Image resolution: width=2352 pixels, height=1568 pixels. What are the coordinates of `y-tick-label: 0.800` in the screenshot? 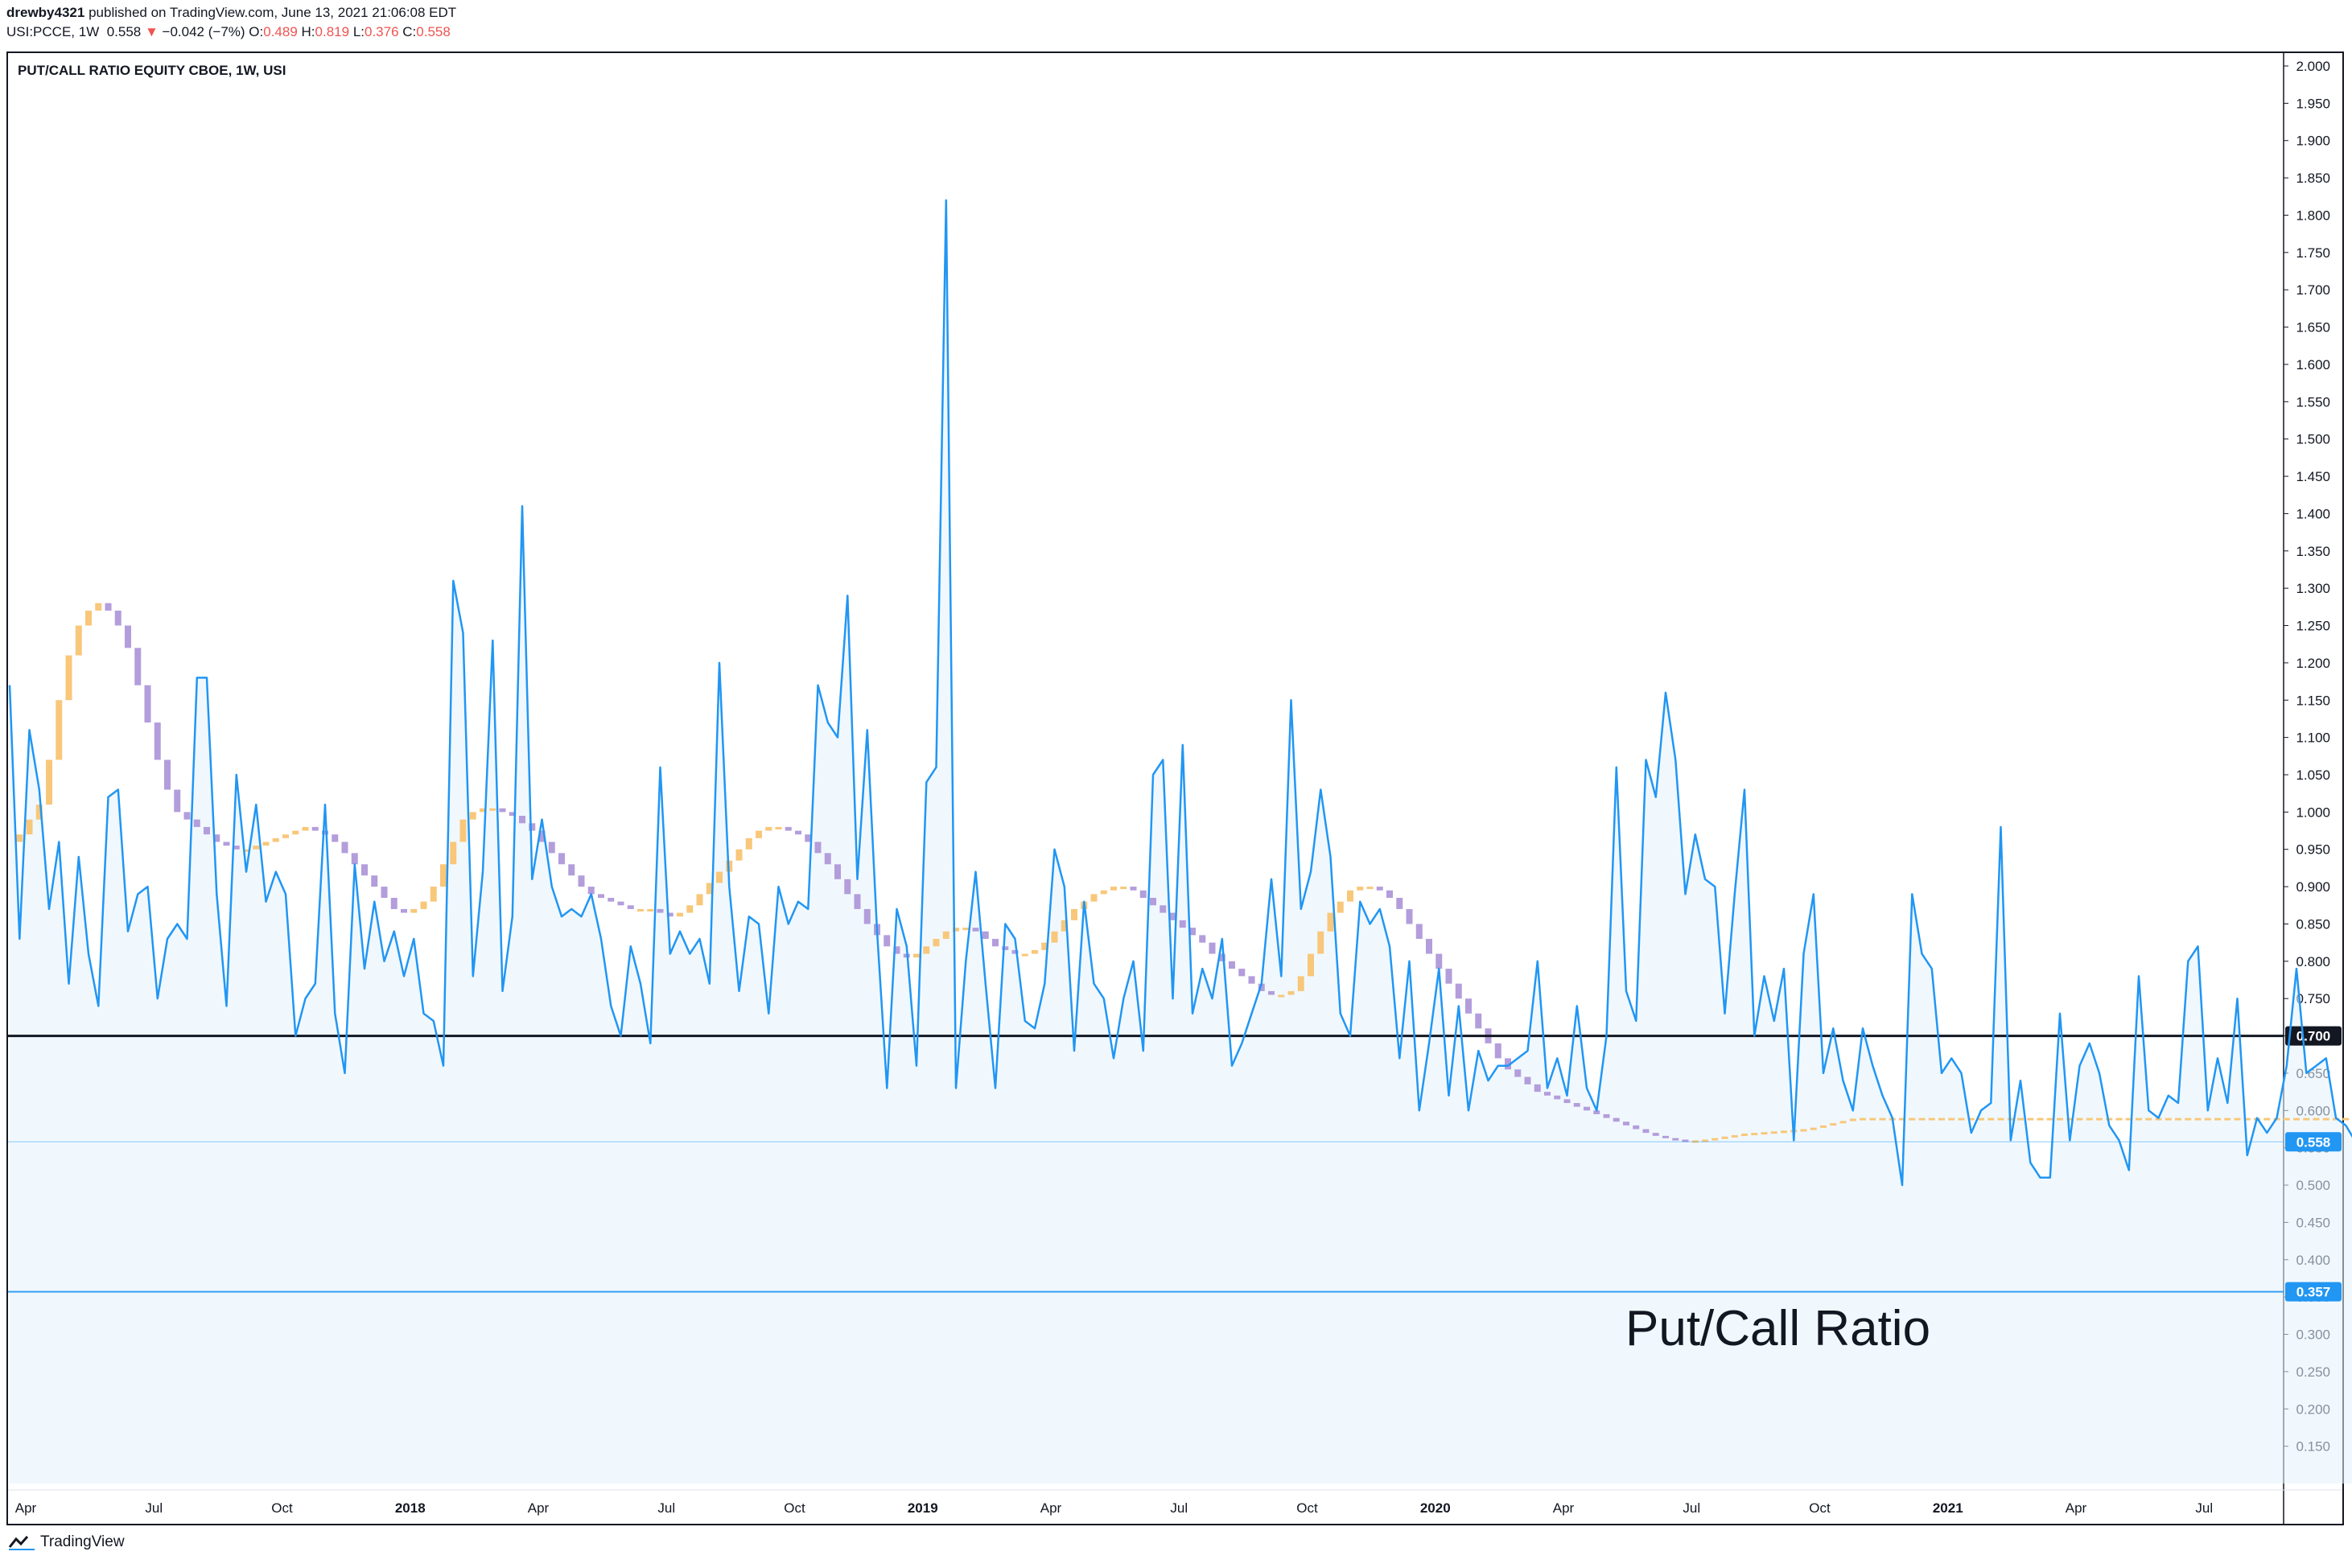 It's located at (2313, 961).